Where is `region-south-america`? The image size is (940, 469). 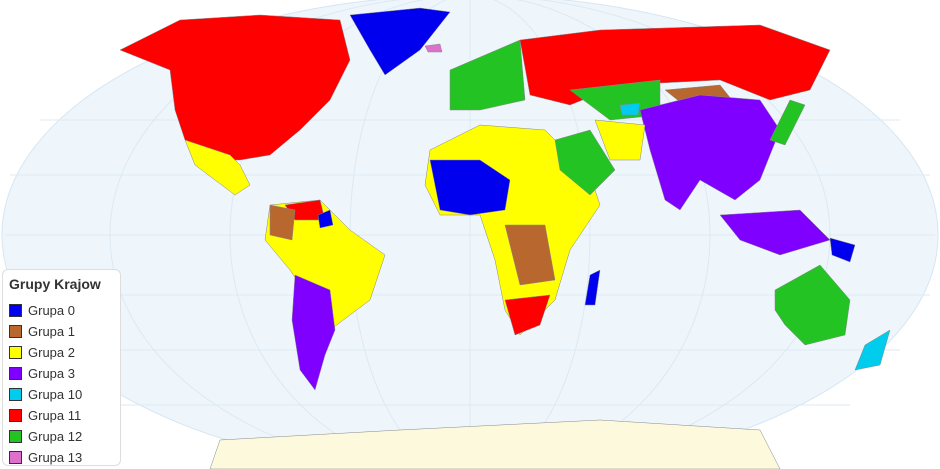 region-south-america is located at coordinates (325, 265).